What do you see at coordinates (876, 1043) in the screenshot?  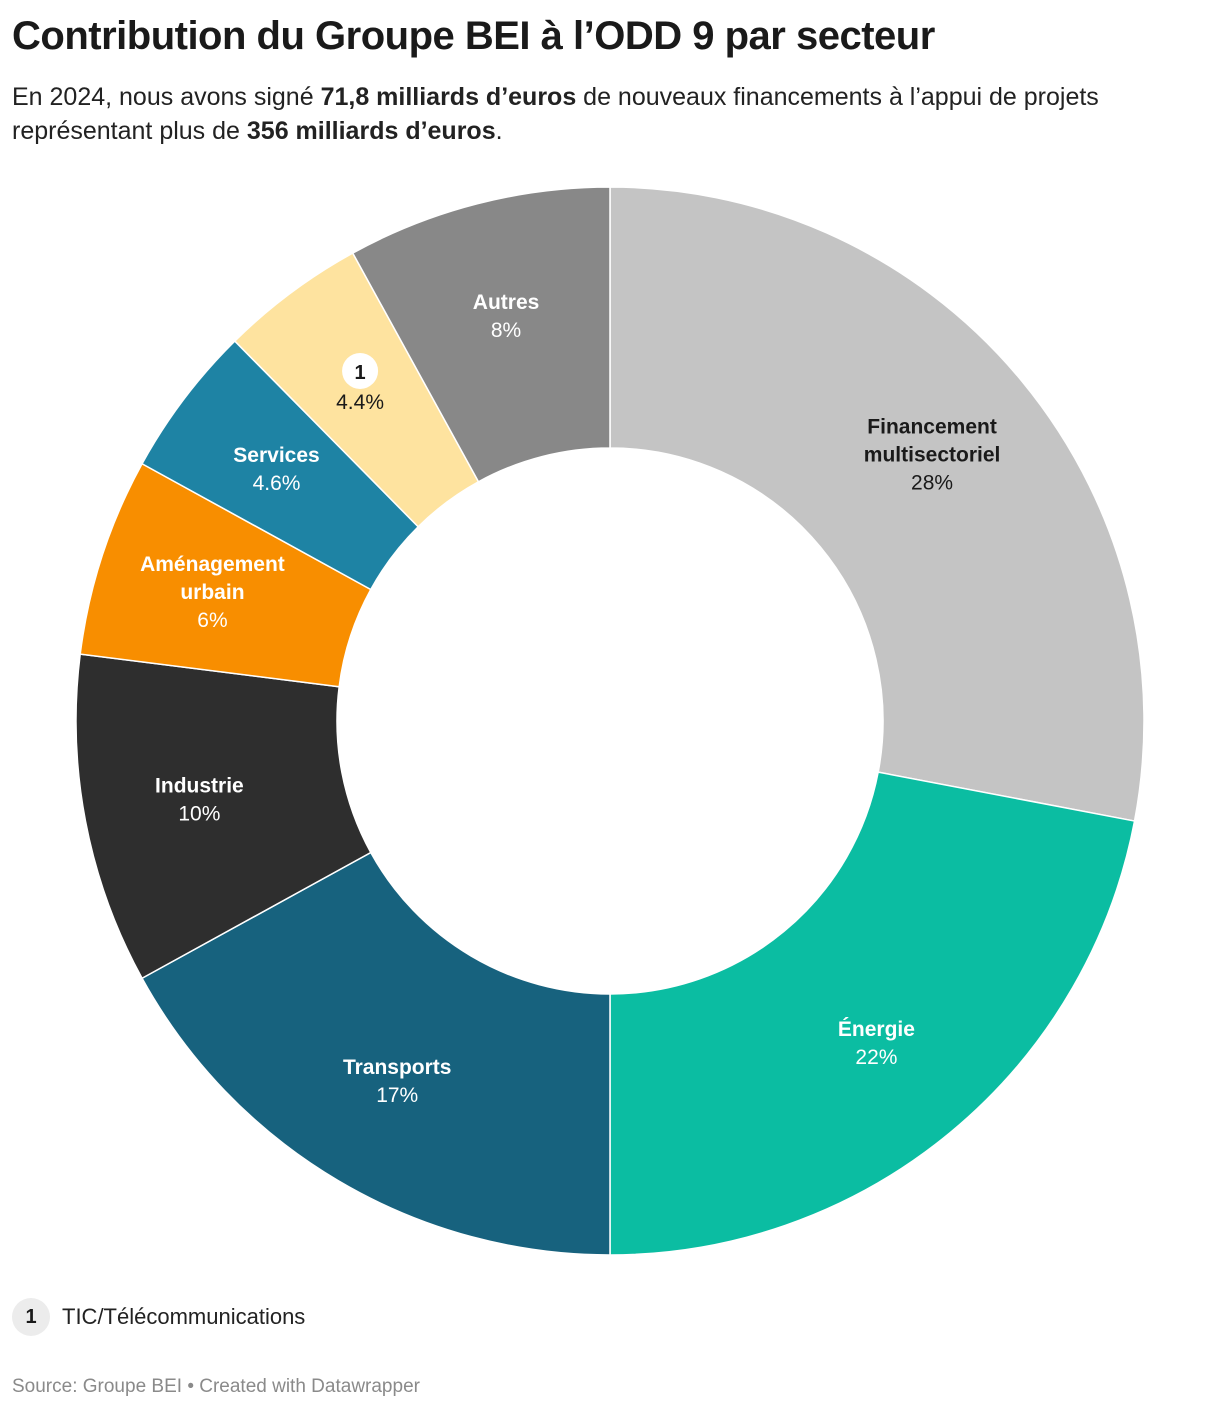 I see `slice-energie-label: Énergie 22%` at bounding box center [876, 1043].